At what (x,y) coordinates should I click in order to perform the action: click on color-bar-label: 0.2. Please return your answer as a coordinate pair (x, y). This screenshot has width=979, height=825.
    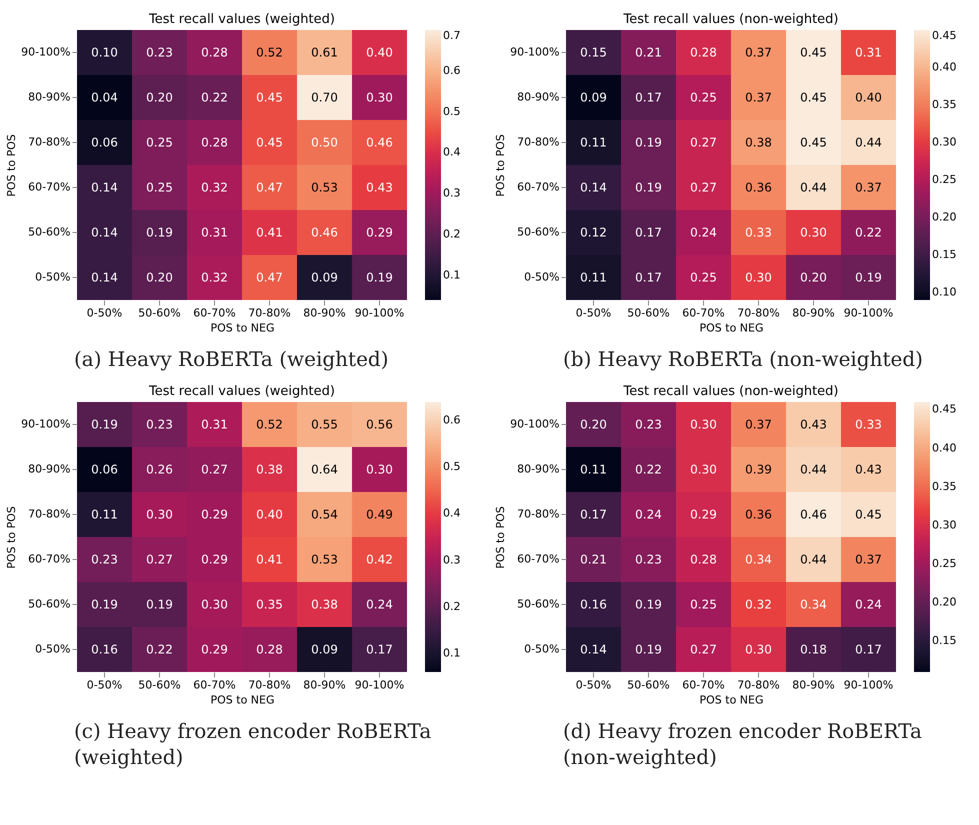
    Looking at the image, I should click on (451, 234).